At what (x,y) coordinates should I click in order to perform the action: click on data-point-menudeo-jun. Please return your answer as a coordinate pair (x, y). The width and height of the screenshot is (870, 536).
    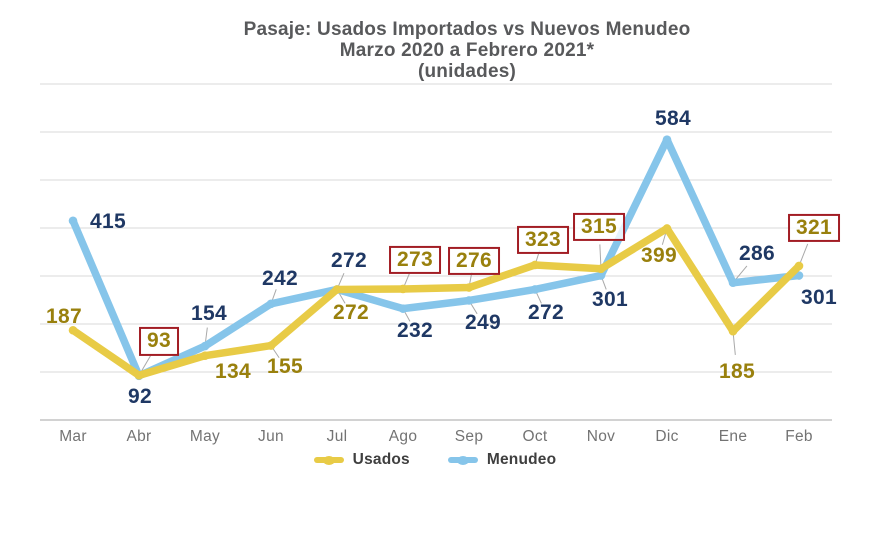
    Looking at the image, I should click on (271, 304).